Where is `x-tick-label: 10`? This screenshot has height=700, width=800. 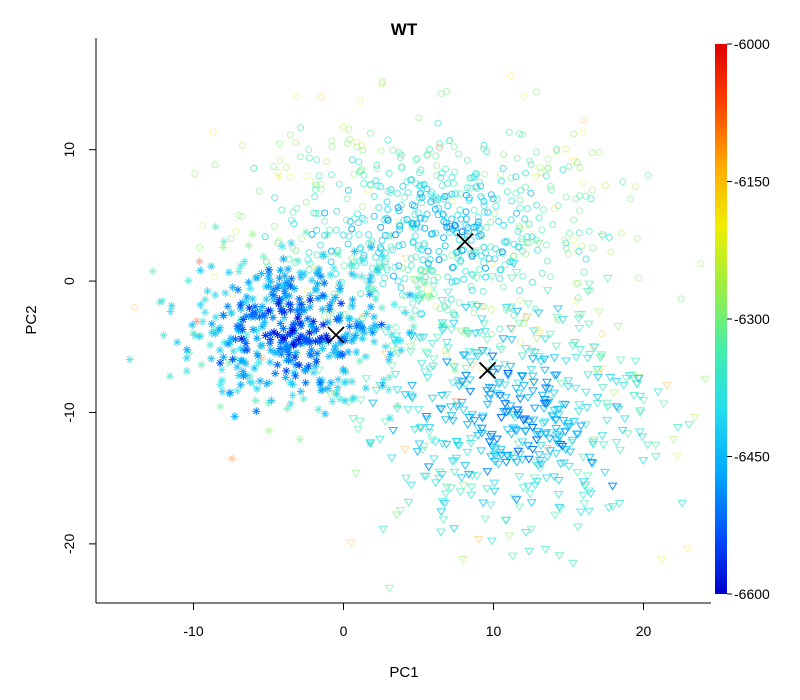
x-tick-label: 10 is located at coordinates (494, 631).